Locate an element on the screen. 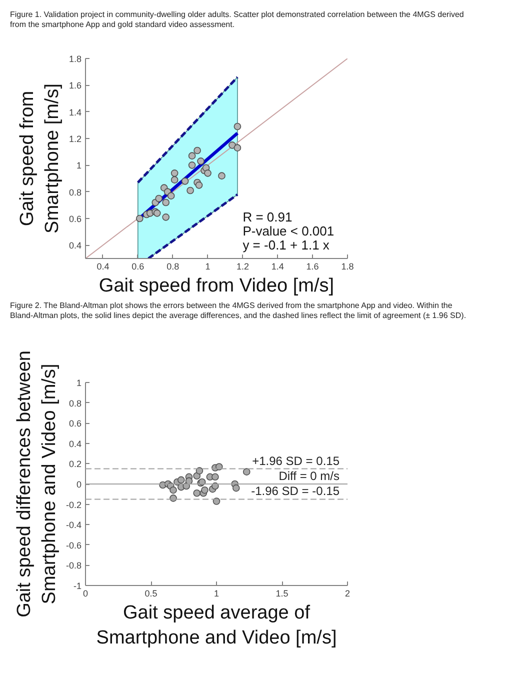  x-tick-label: 1.4 is located at coordinates (277, 267).